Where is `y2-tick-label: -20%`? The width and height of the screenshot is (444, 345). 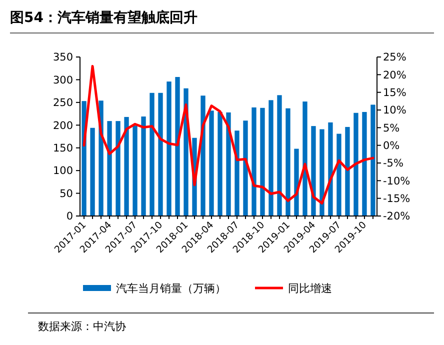 y2-tick-label: -20% is located at coordinates (396, 216).